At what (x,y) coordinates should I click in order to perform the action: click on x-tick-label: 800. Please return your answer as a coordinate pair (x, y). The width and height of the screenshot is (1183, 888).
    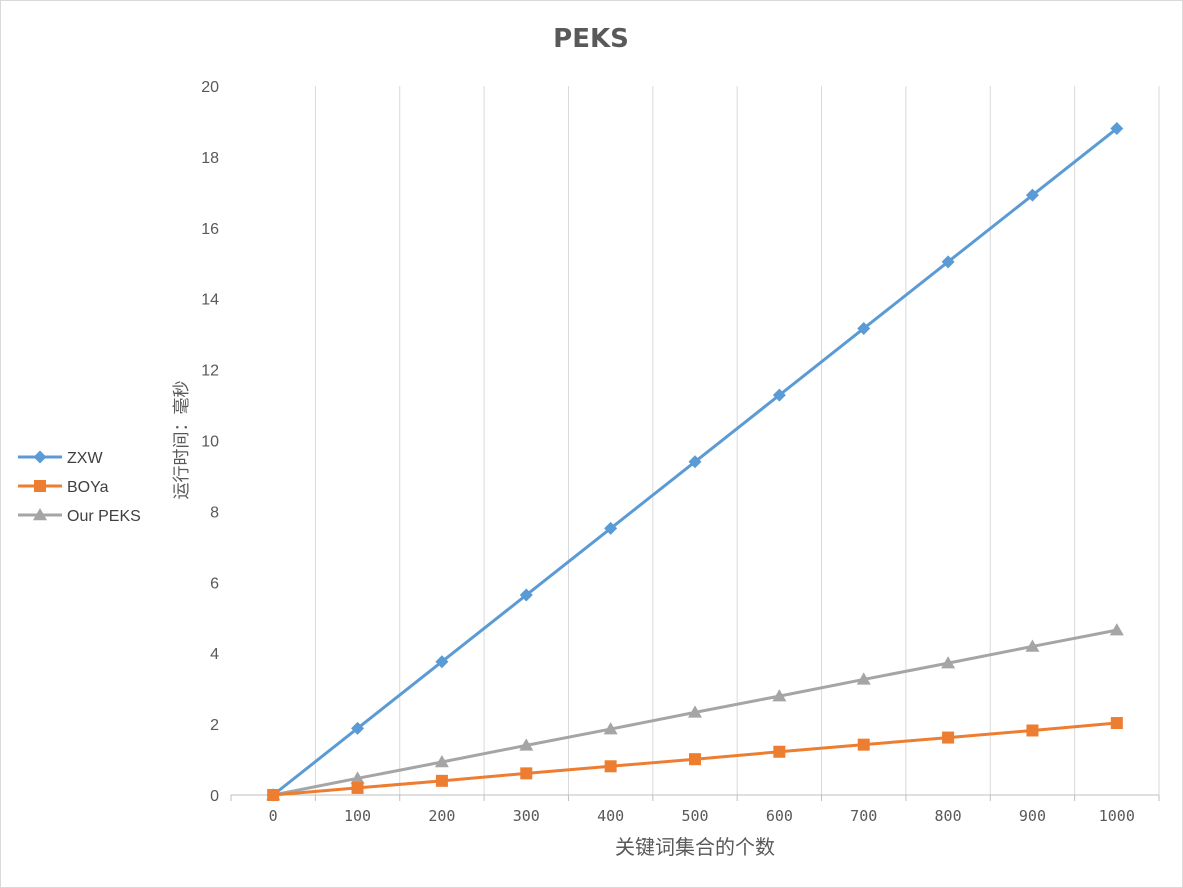
    Looking at the image, I should click on (948, 816).